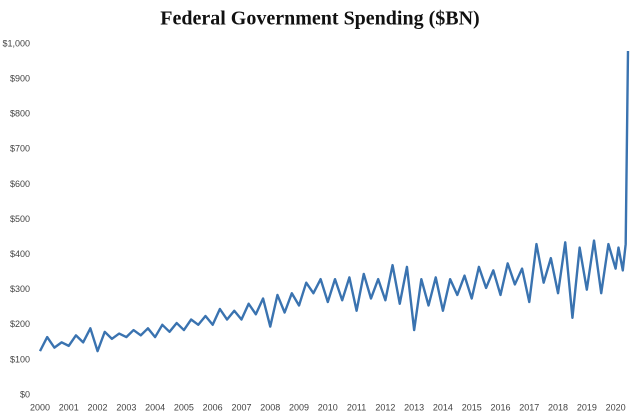 Image resolution: width=640 pixels, height=420 pixels. What do you see at coordinates (20, 149) in the screenshot?
I see `y-tick-label: $700` at bounding box center [20, 149].